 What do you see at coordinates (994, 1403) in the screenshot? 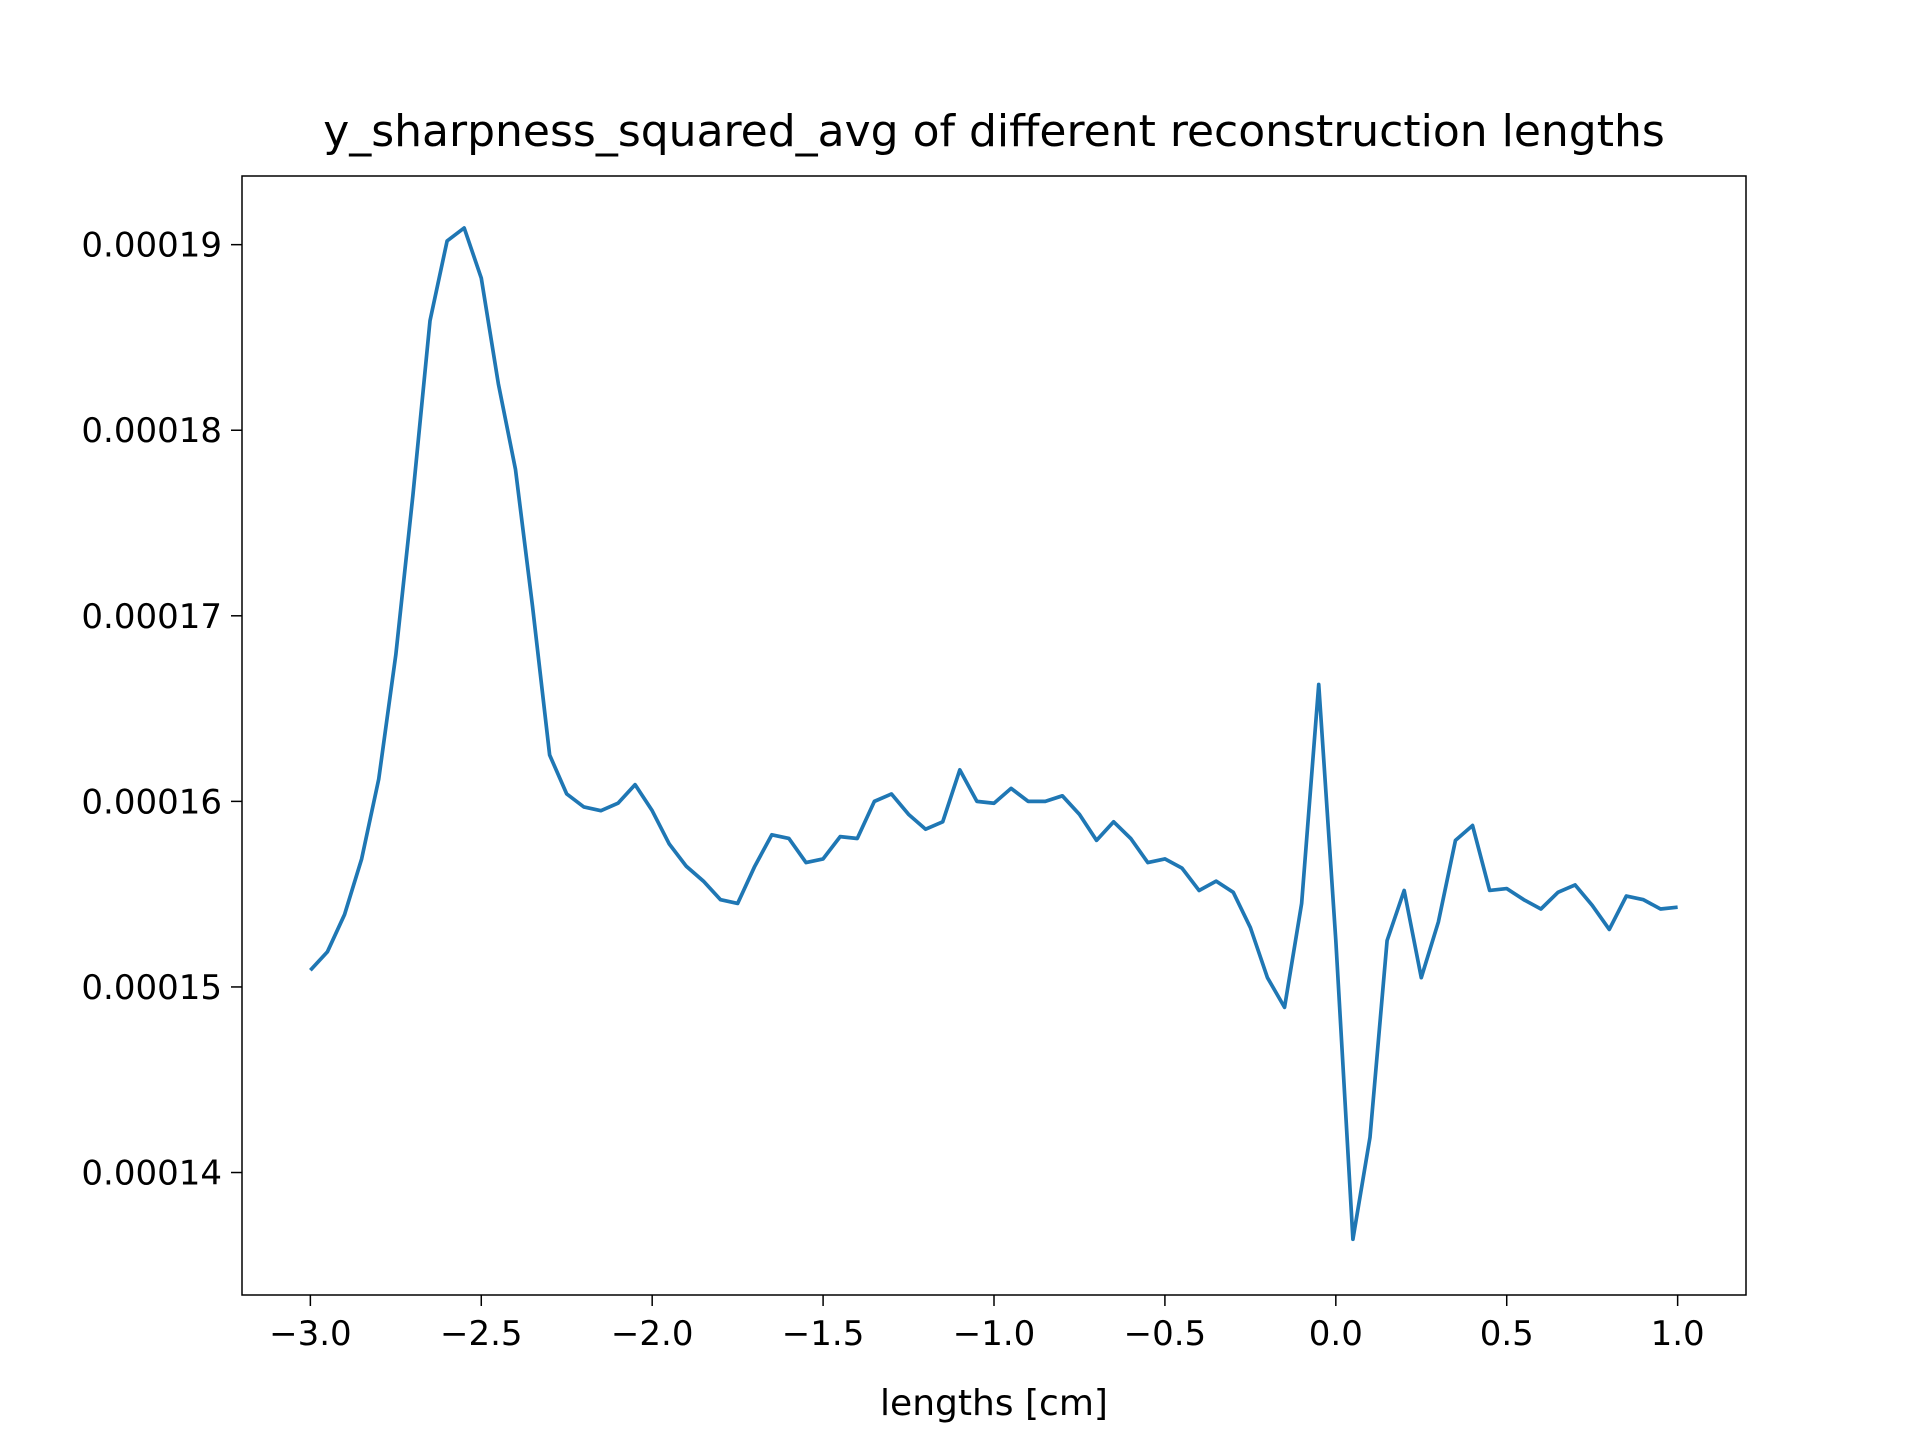
I see `x-axis-label: lengths [cm]` at bounding box center [994, 1403].